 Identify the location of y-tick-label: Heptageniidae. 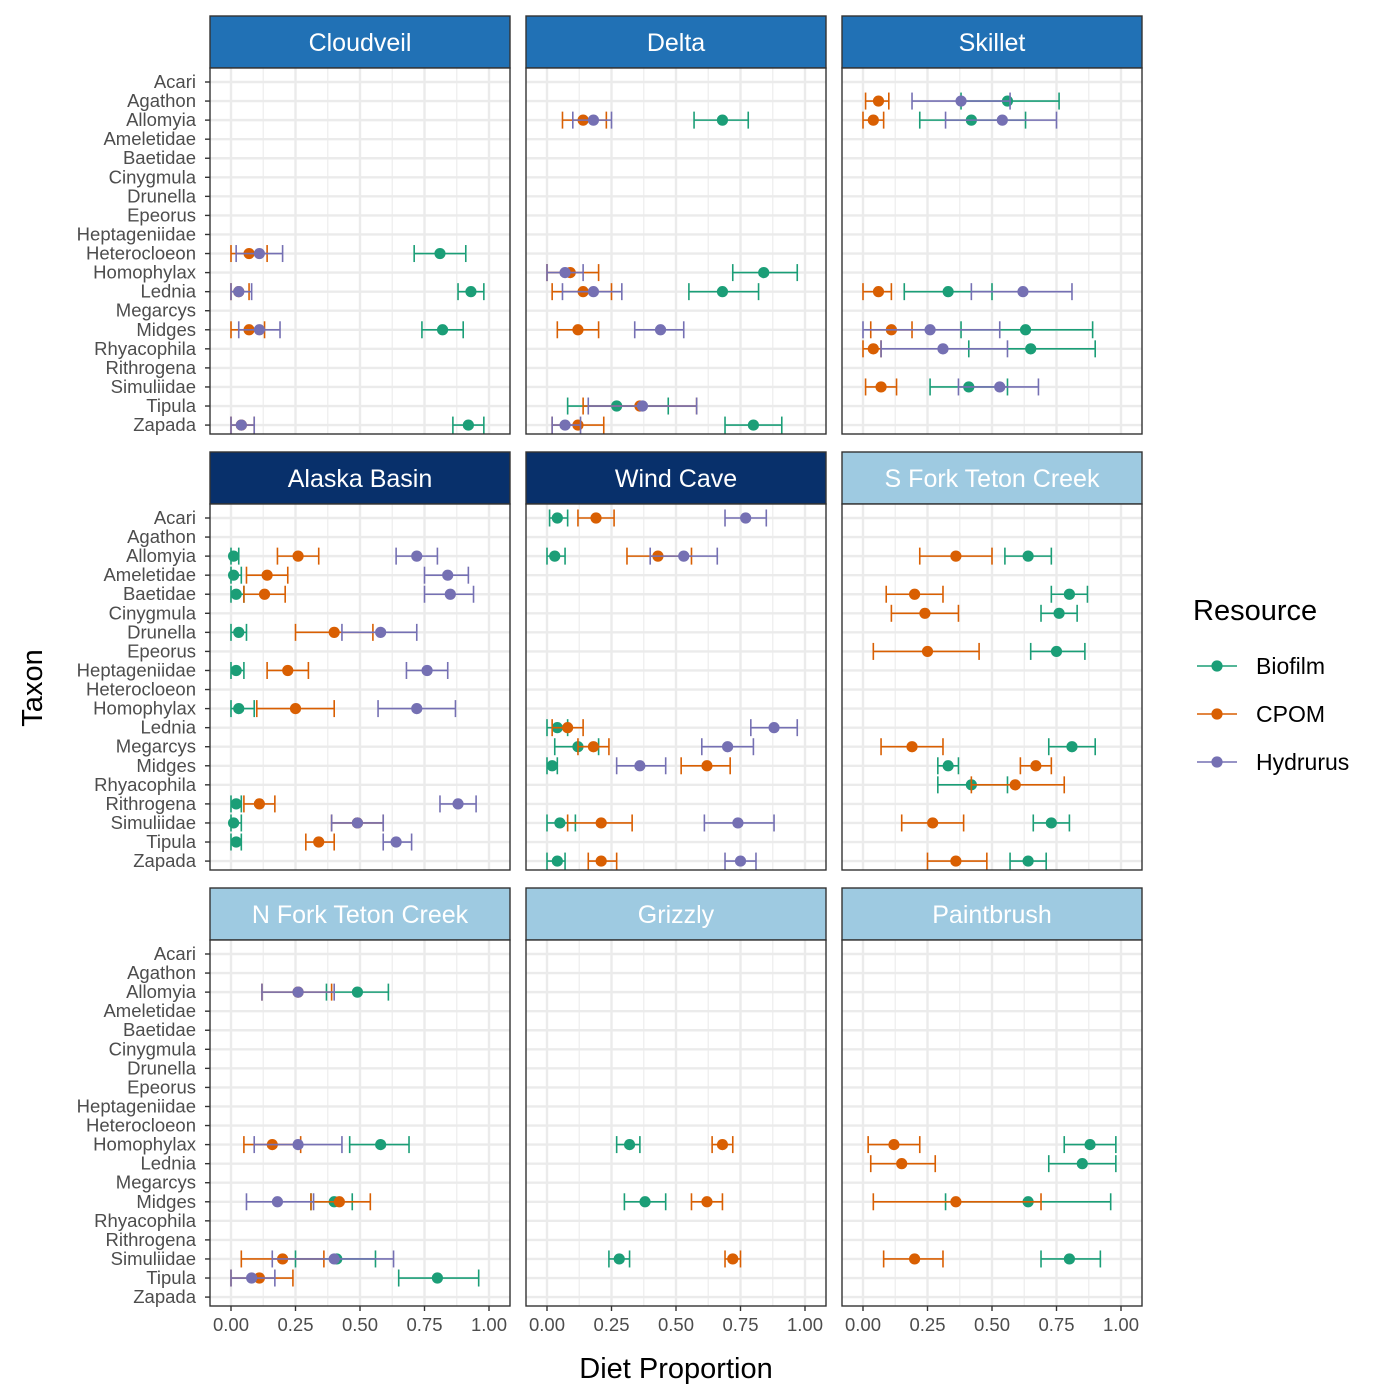
(136, 233).